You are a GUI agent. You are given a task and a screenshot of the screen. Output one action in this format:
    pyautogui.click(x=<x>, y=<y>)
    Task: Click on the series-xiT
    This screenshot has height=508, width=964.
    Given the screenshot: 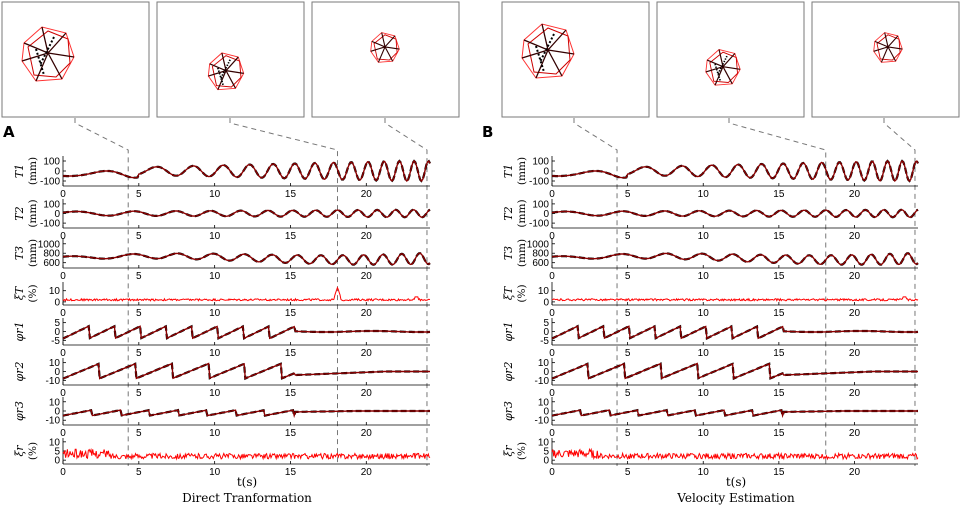 What is the action you would take?
    pyautogui.click(x=735, y=299)
    